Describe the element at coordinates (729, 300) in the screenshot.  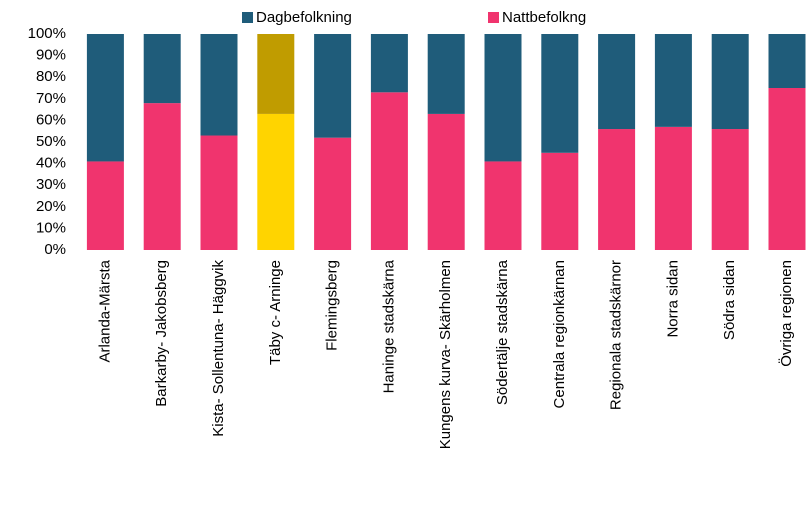
I see `x-tick-label: Södra sidan` at that location.